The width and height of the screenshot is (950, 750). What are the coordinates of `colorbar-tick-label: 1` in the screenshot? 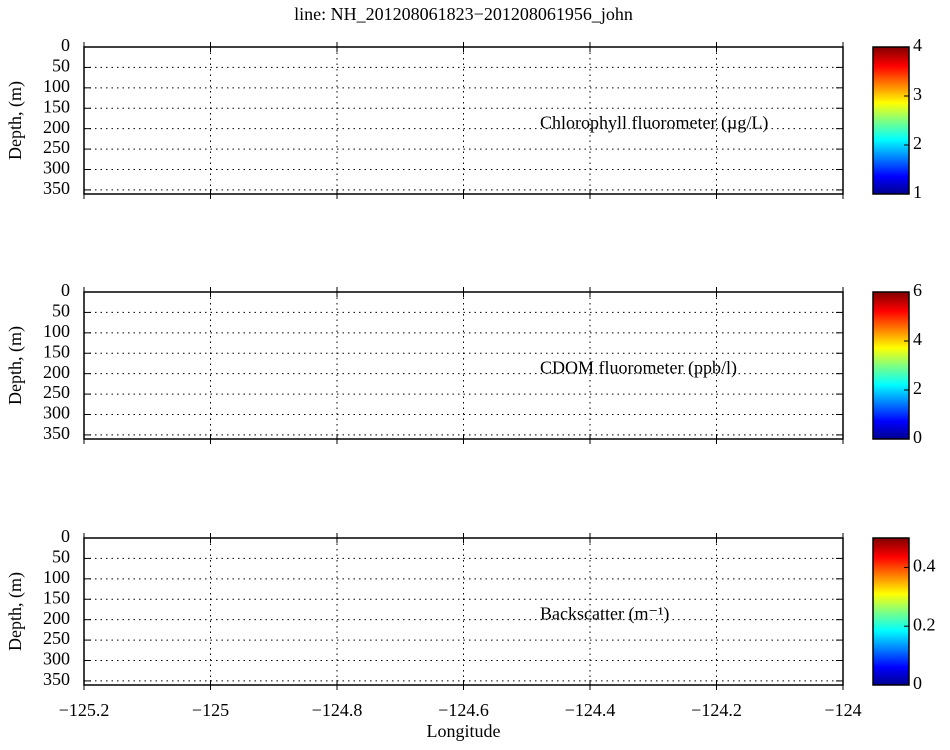 It's located at (917, 192).